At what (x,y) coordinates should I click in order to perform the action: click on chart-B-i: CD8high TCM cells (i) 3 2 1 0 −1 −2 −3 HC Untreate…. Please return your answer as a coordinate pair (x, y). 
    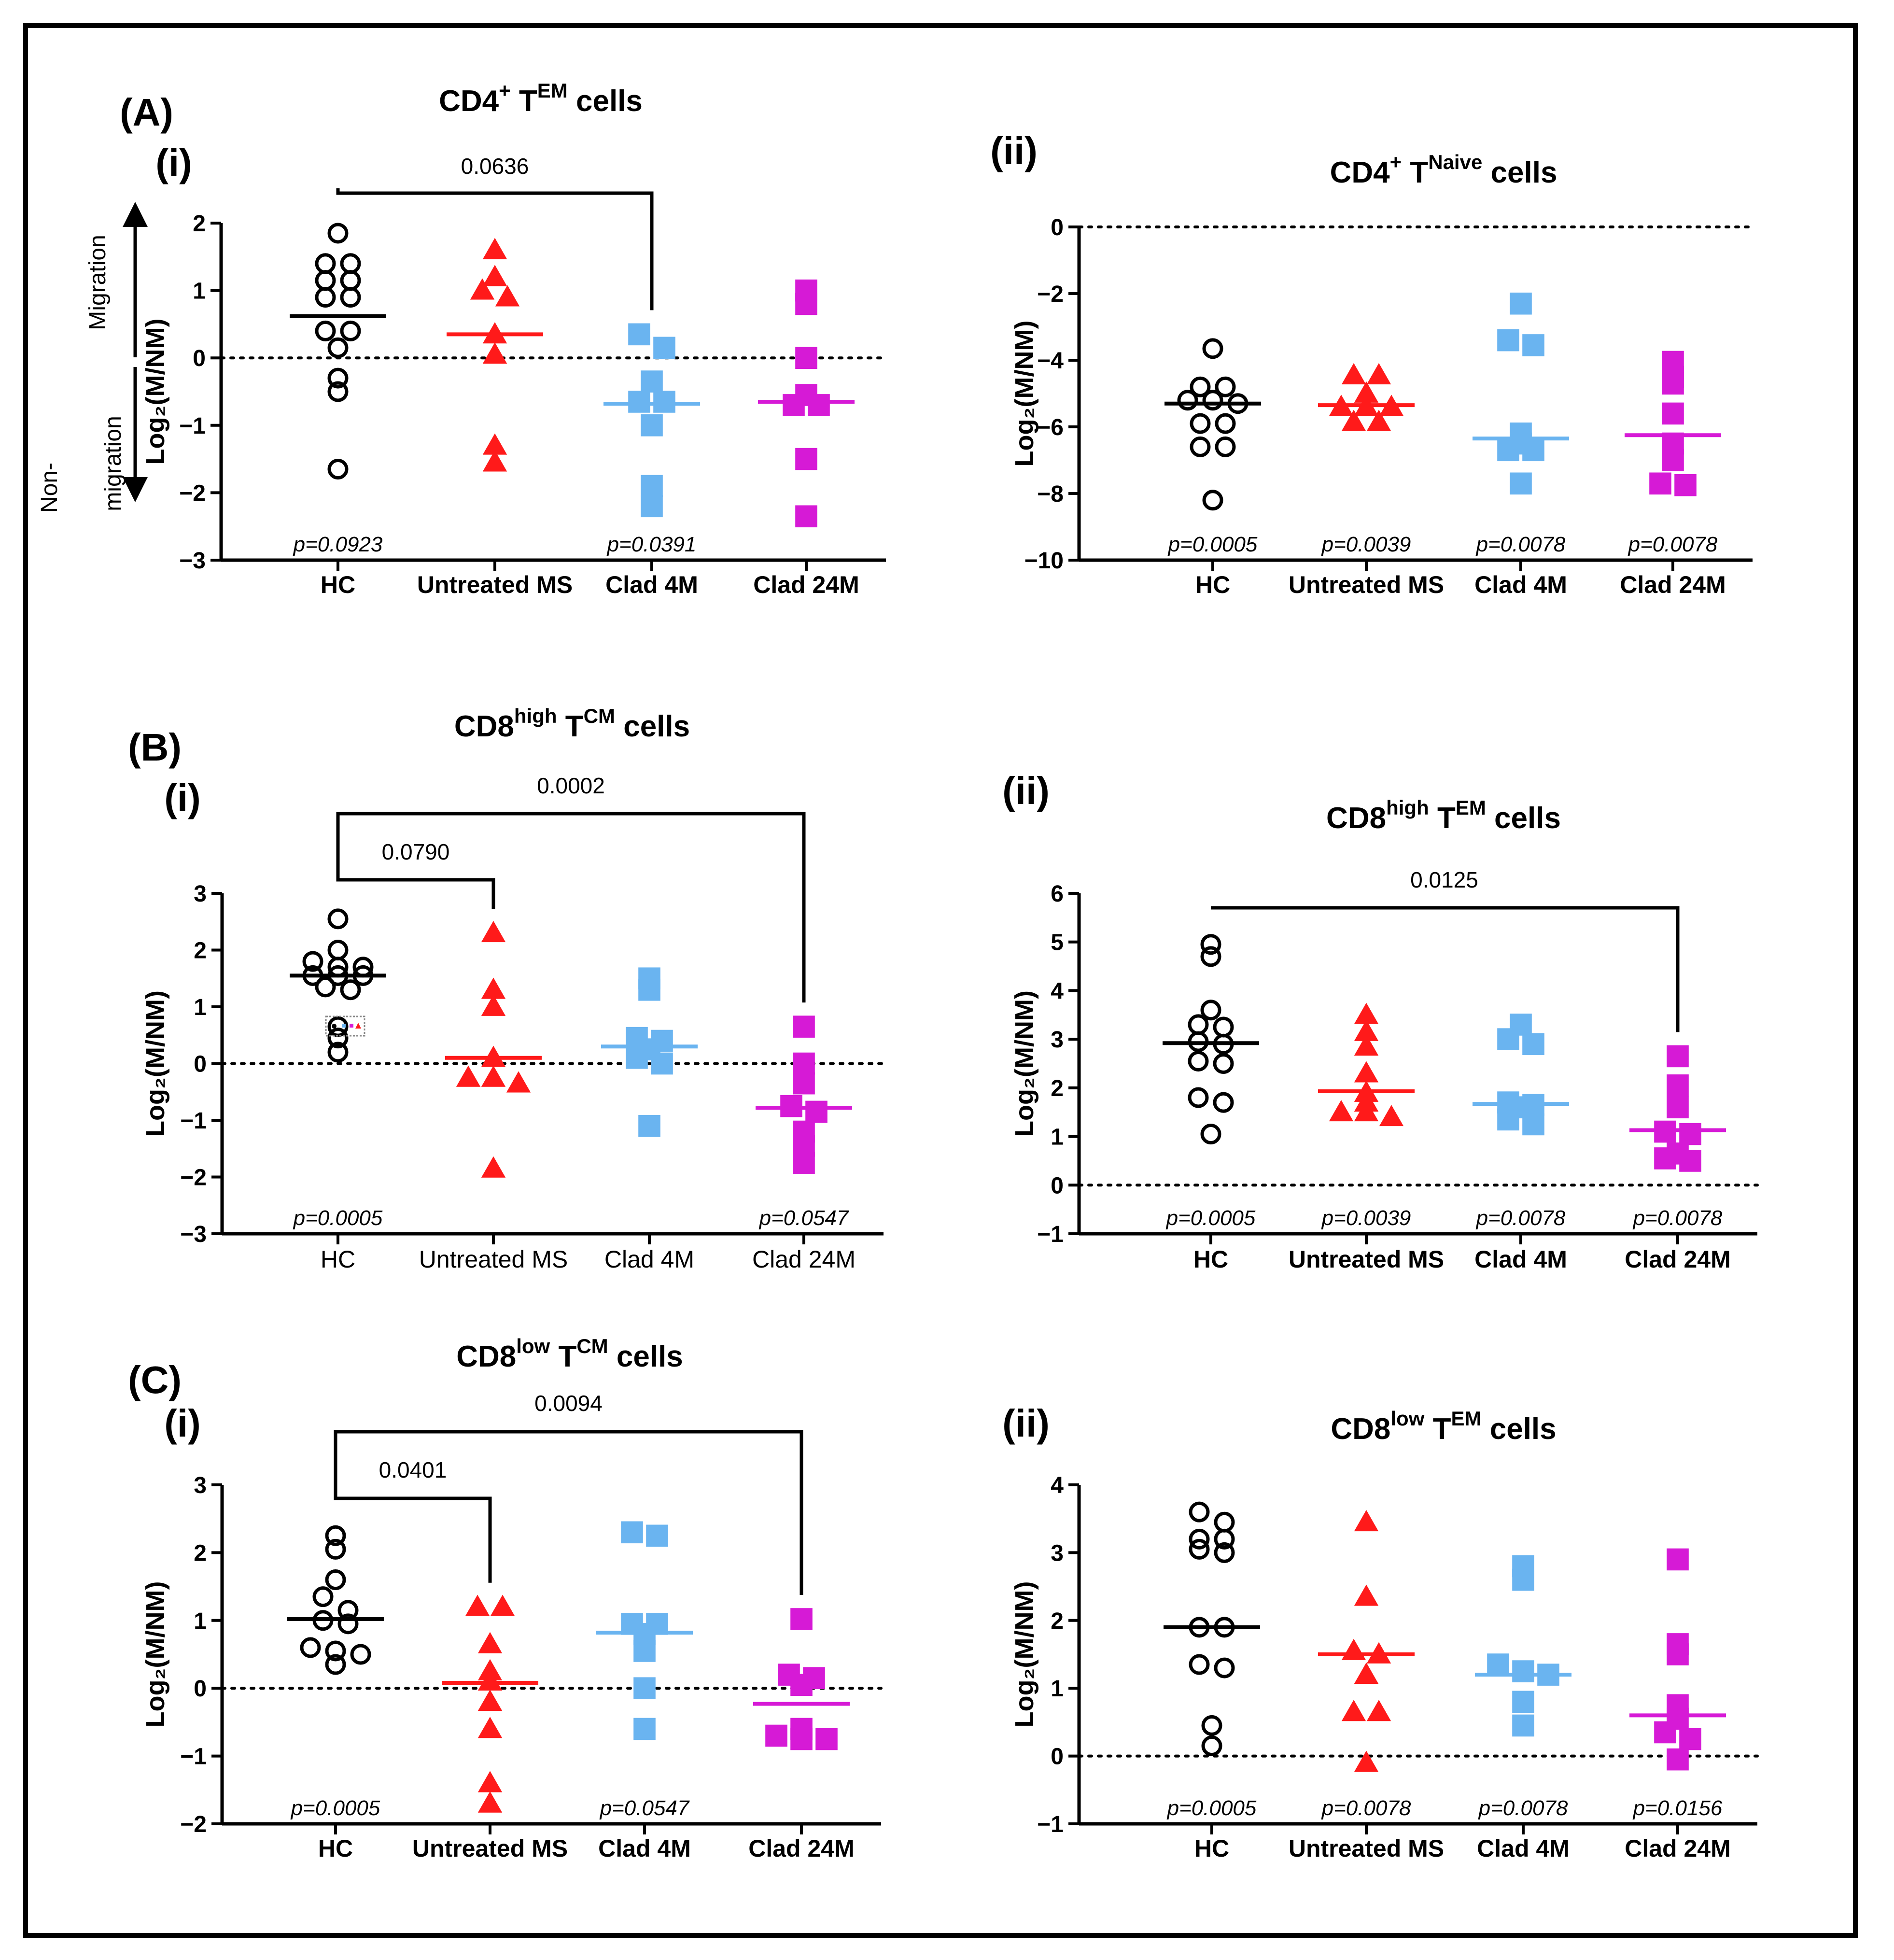
    Looking at the image, I should click on (506, 989).